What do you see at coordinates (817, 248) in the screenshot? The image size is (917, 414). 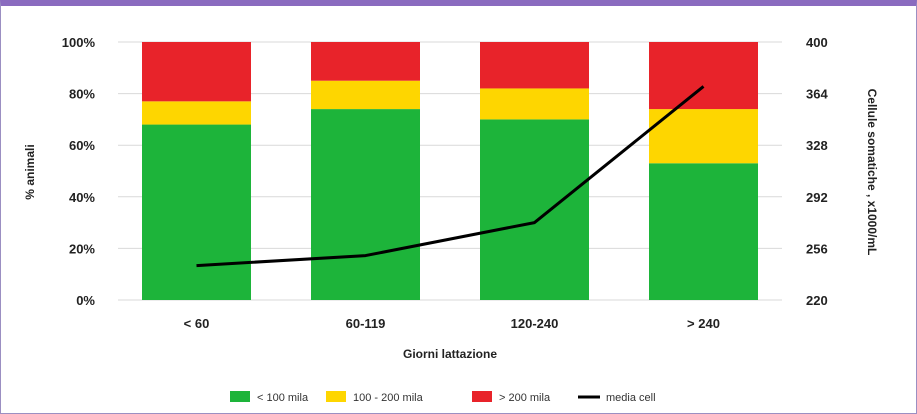 I see `y-tick-label-right: 256` at bounding box center [817, 248].